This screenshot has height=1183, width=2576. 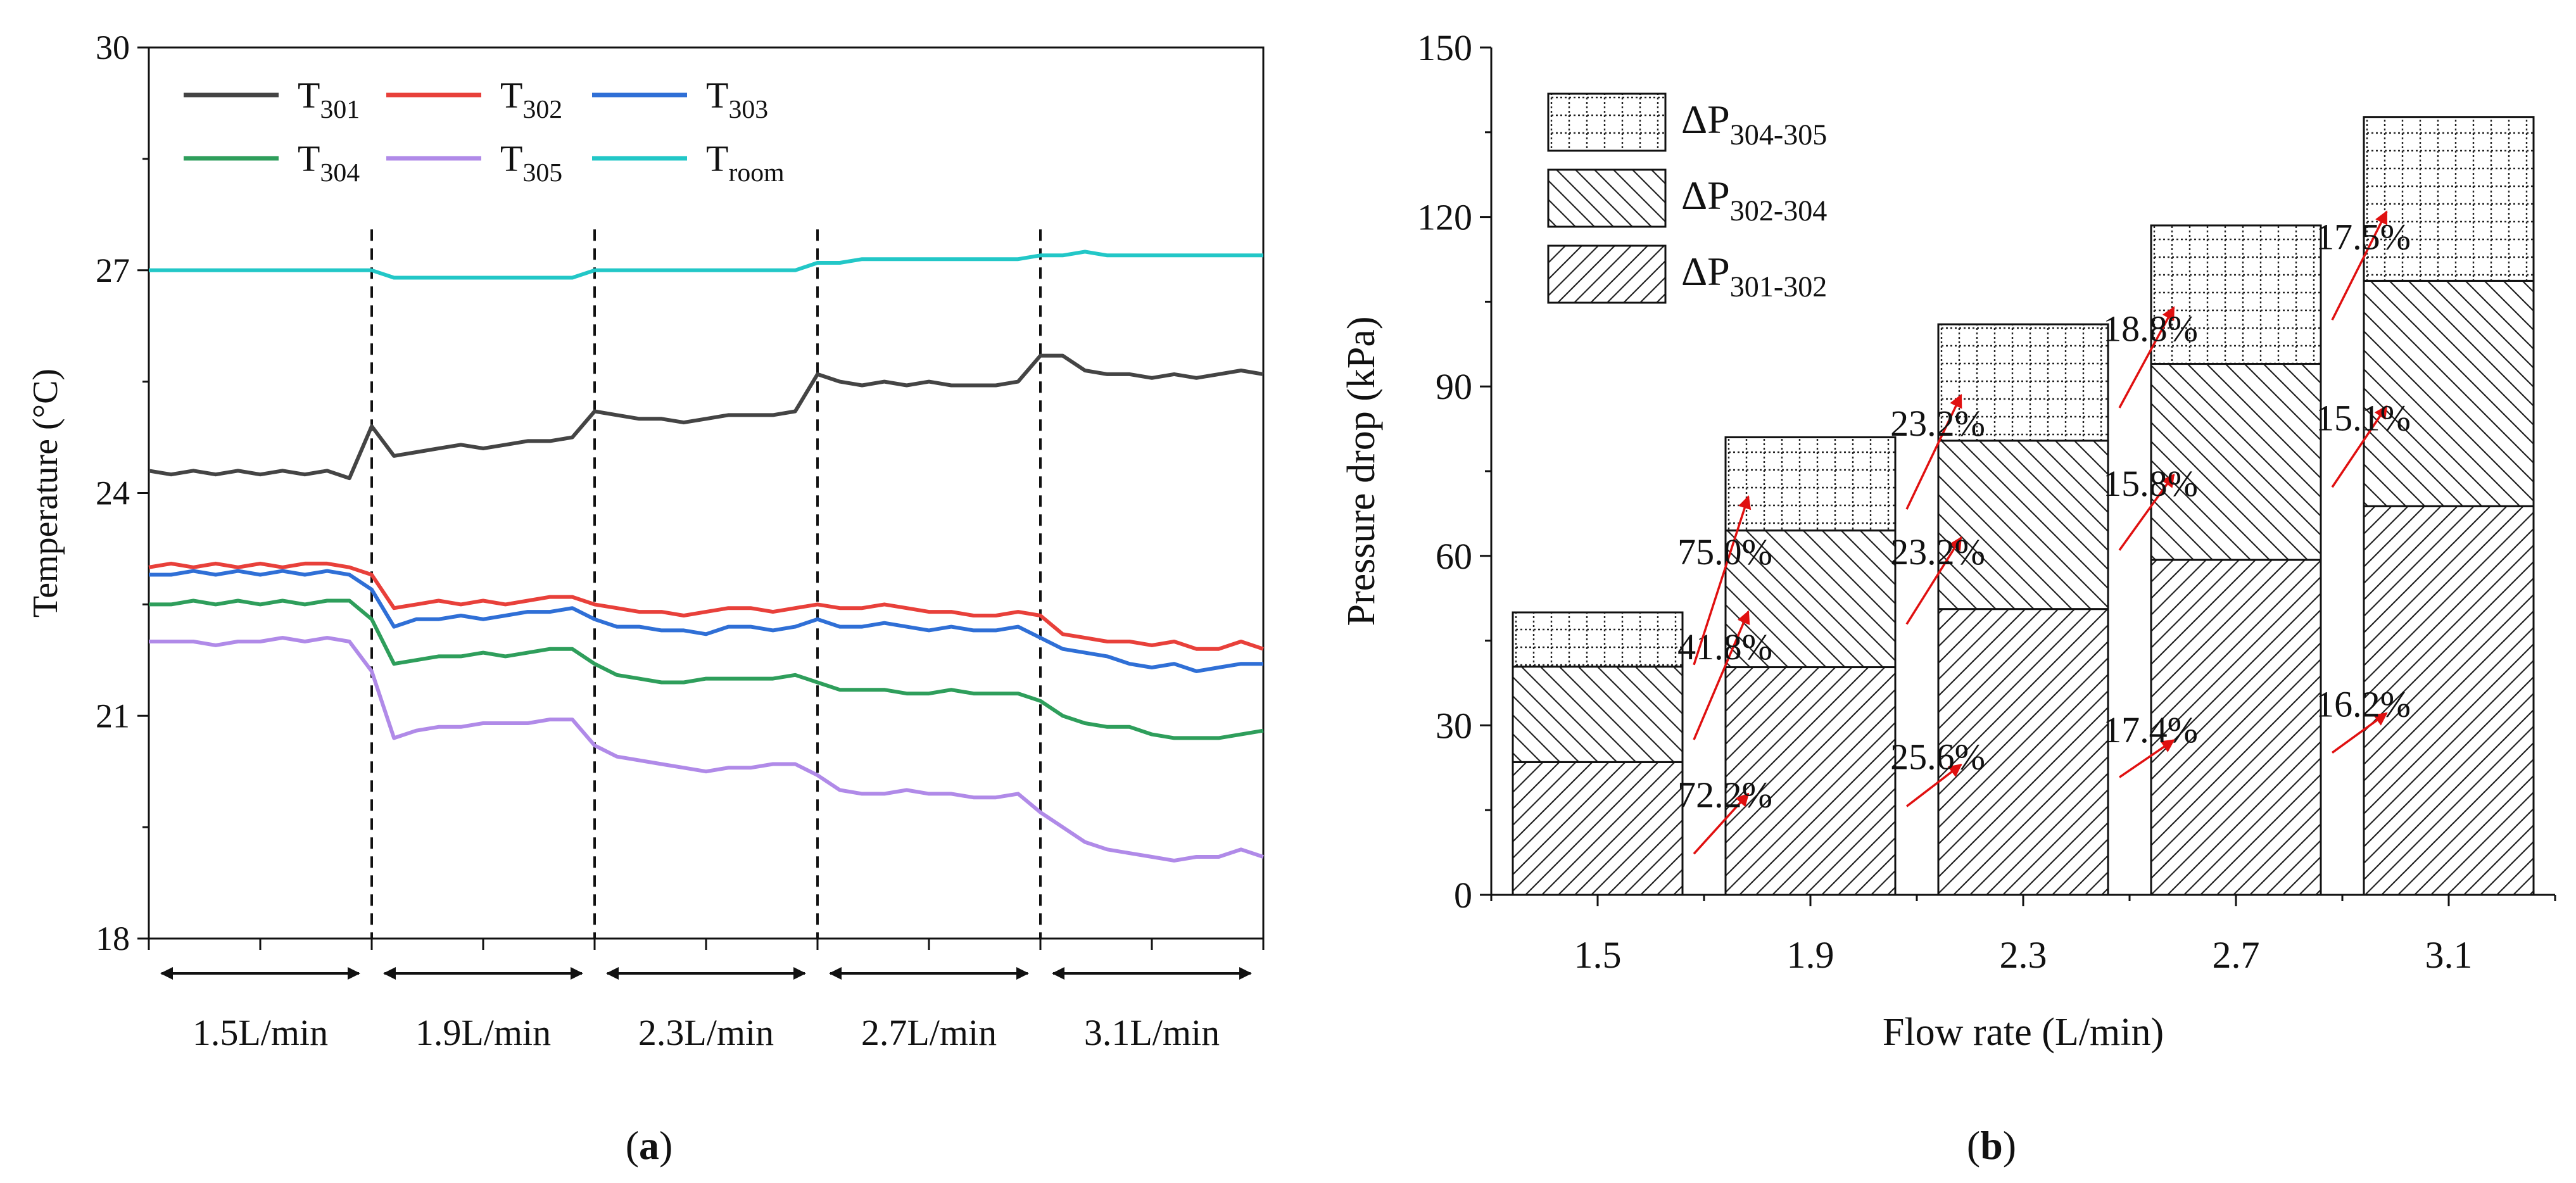 I want to click on panel-b-y-tick-label: 30, so click(x=1454, y=725).